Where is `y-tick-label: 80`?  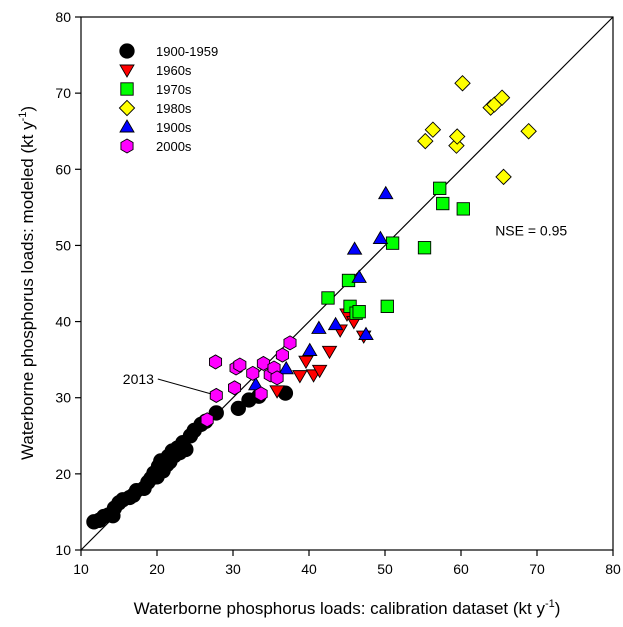 y-tick-label: 80 is located at coordinates (63, 17).